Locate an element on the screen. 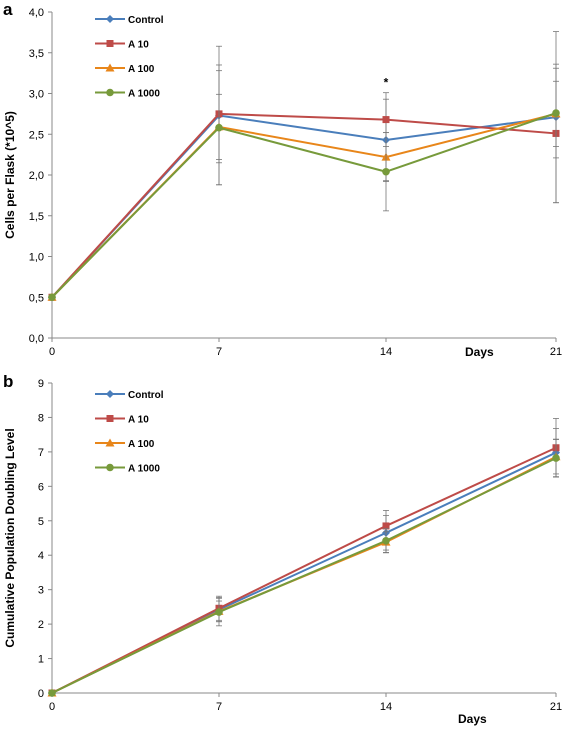  y-tick-label: 2 is located at coordinates (41, 625).